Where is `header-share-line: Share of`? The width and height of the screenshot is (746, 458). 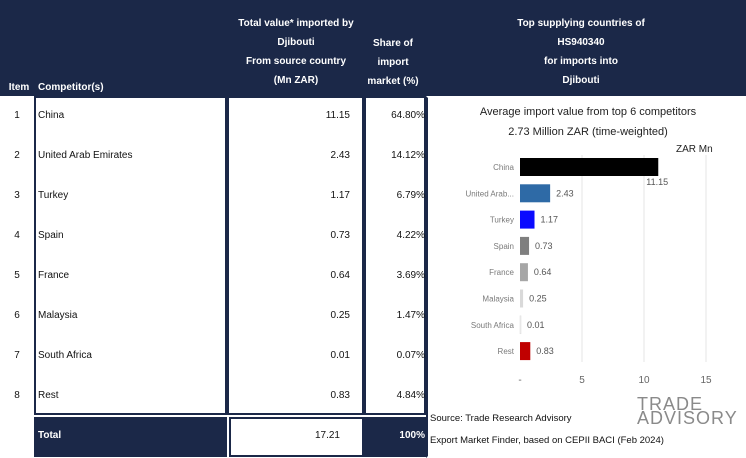
header-share-line: Share of is located at coordinates (392, 43).